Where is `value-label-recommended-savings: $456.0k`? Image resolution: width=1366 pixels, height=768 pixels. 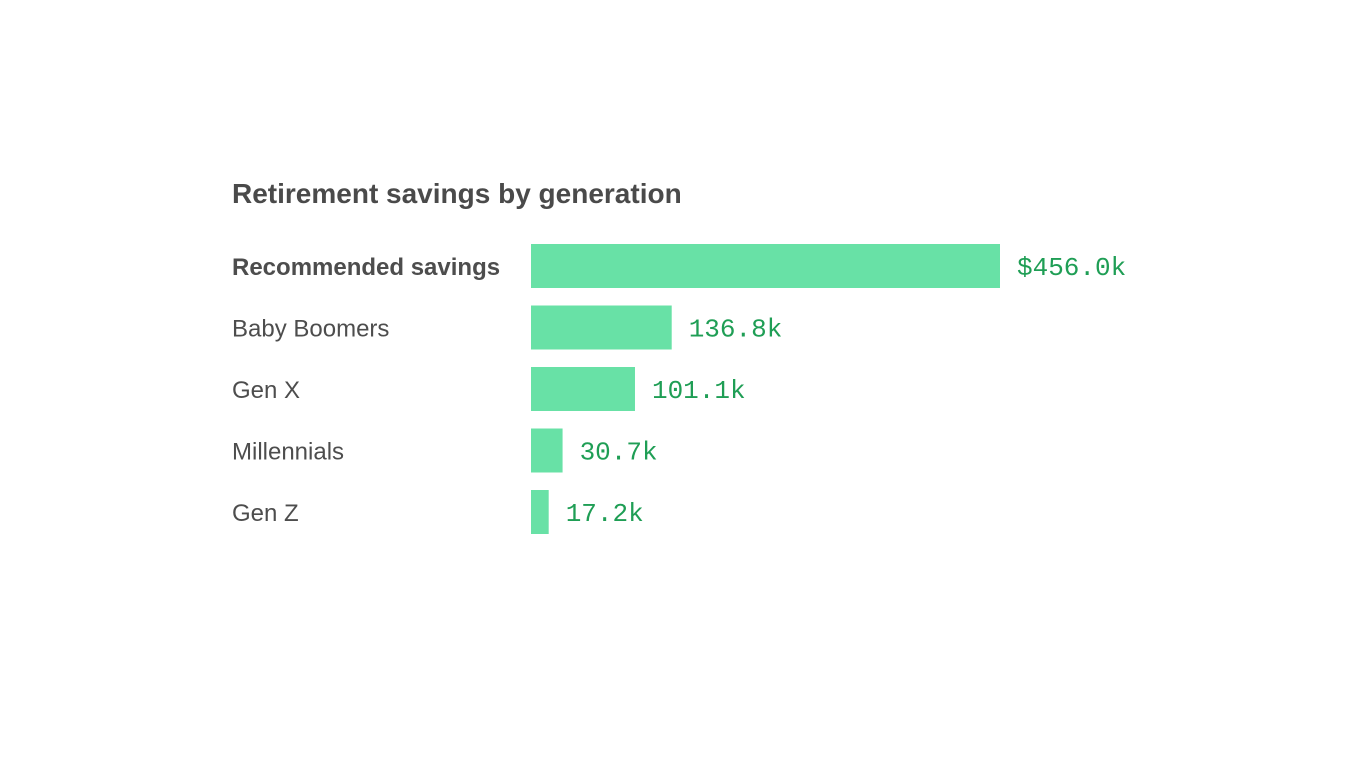
value-label-recommended-savings: $456.0k is located at coordinates (1071, 268).